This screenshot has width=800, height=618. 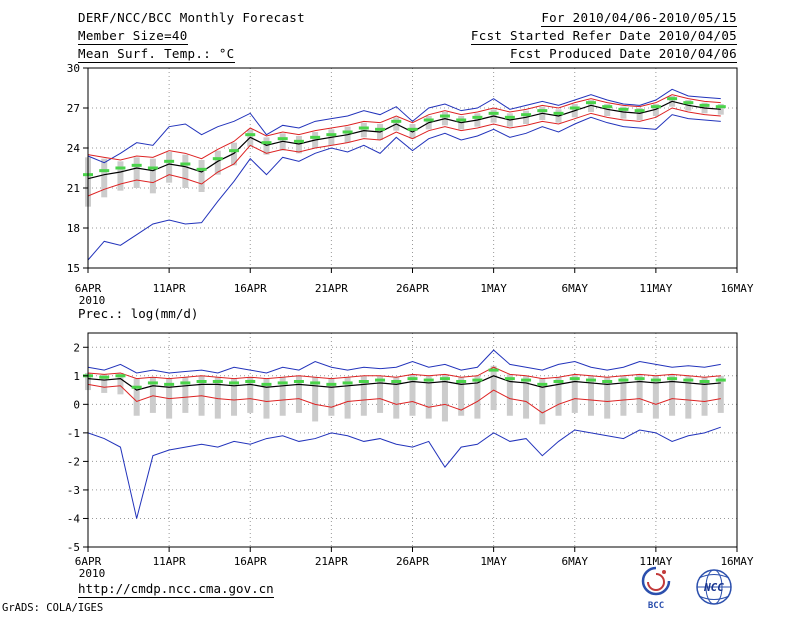 I want to click on bcc-logo-label: BCC, so click(x=656, y=606).